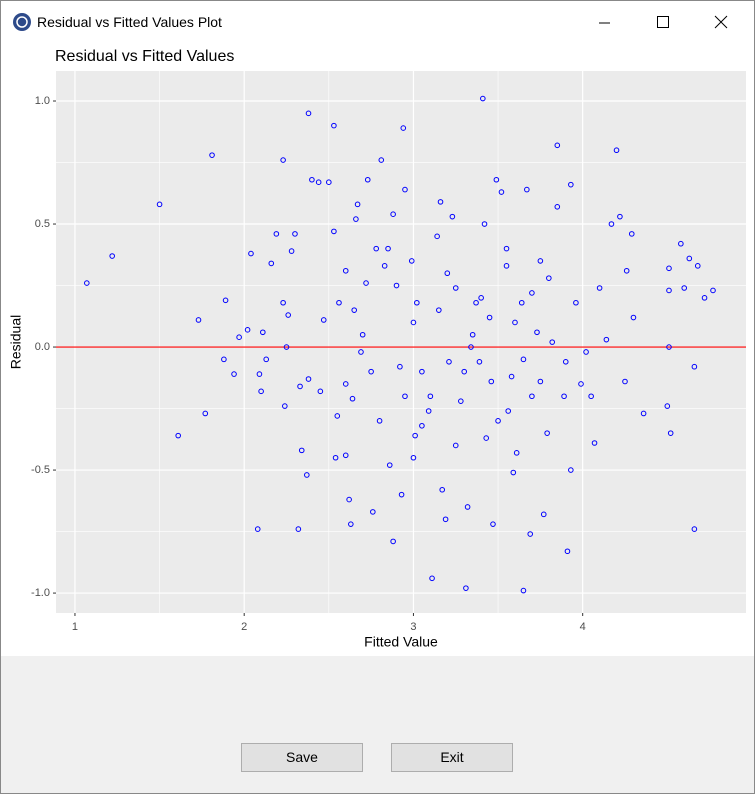  Describe the element at coordinates (40, 593) in the screenshot. I see `y-tick-label: -1.0` at that location.